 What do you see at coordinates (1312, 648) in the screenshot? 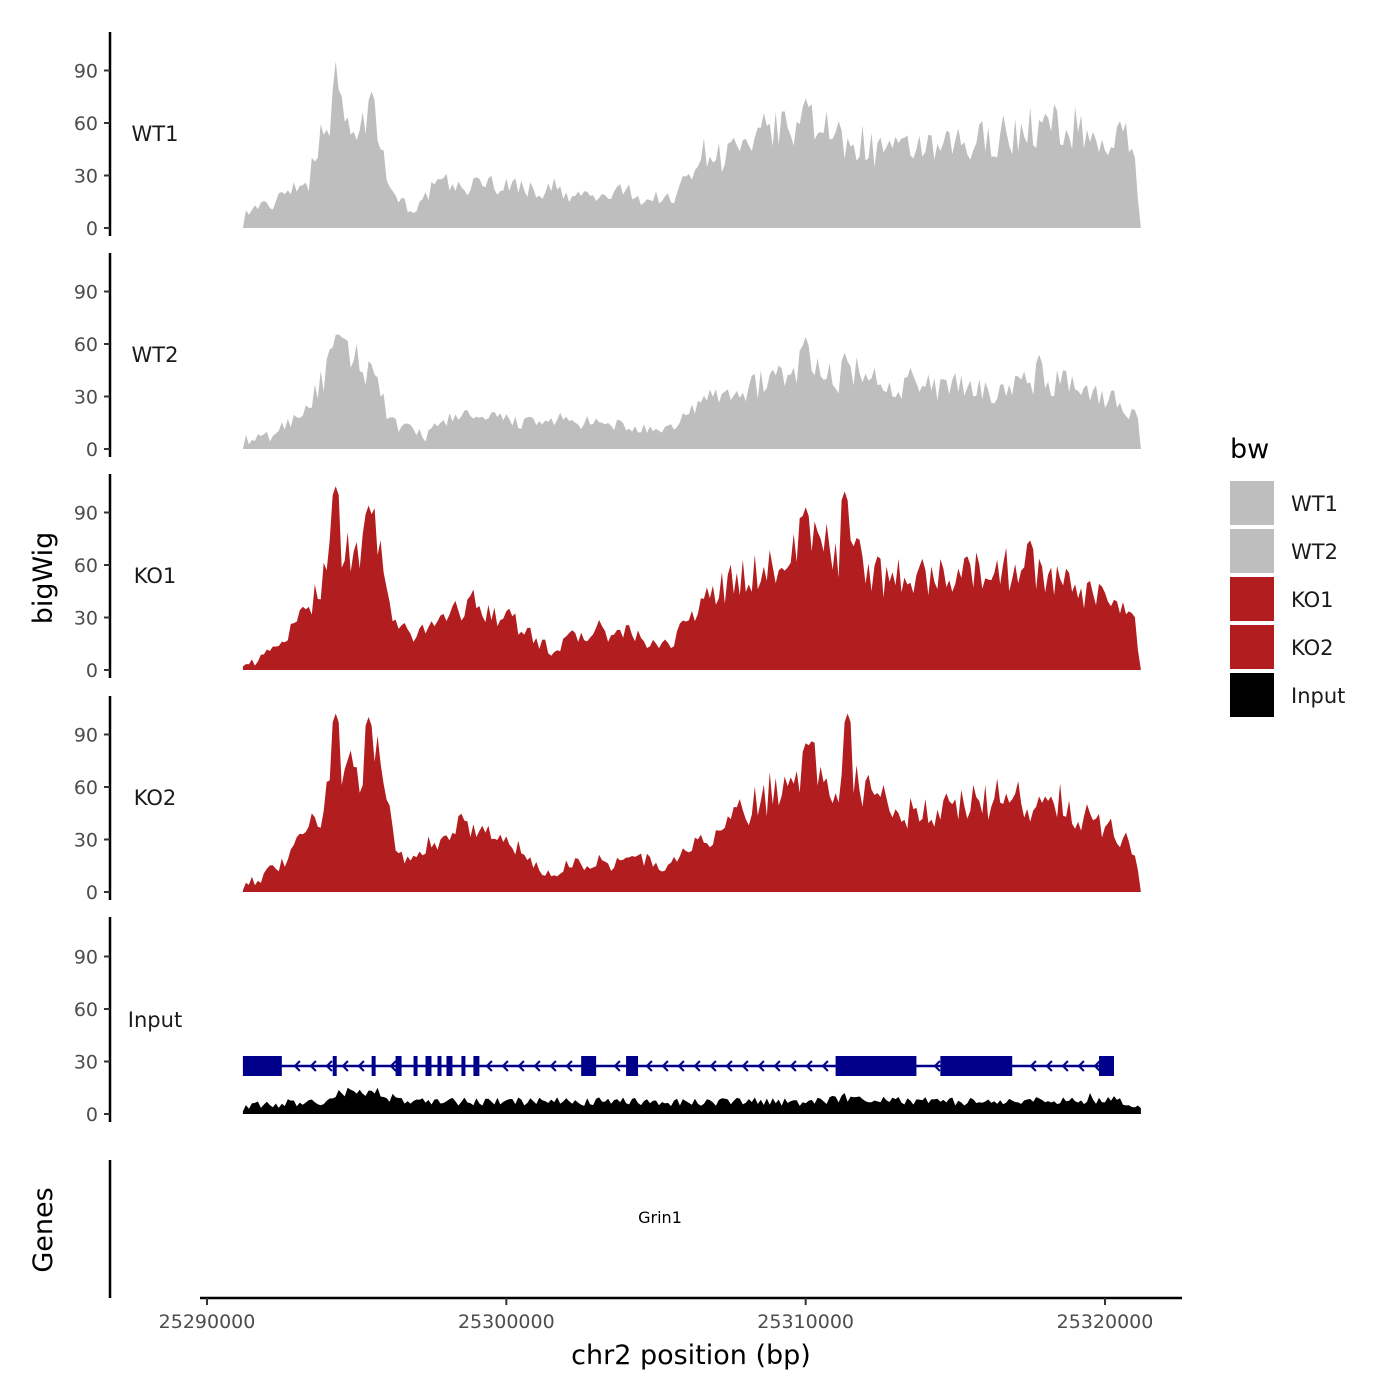
I see `legend-label: KO2` at bounding box center [1312, 648].